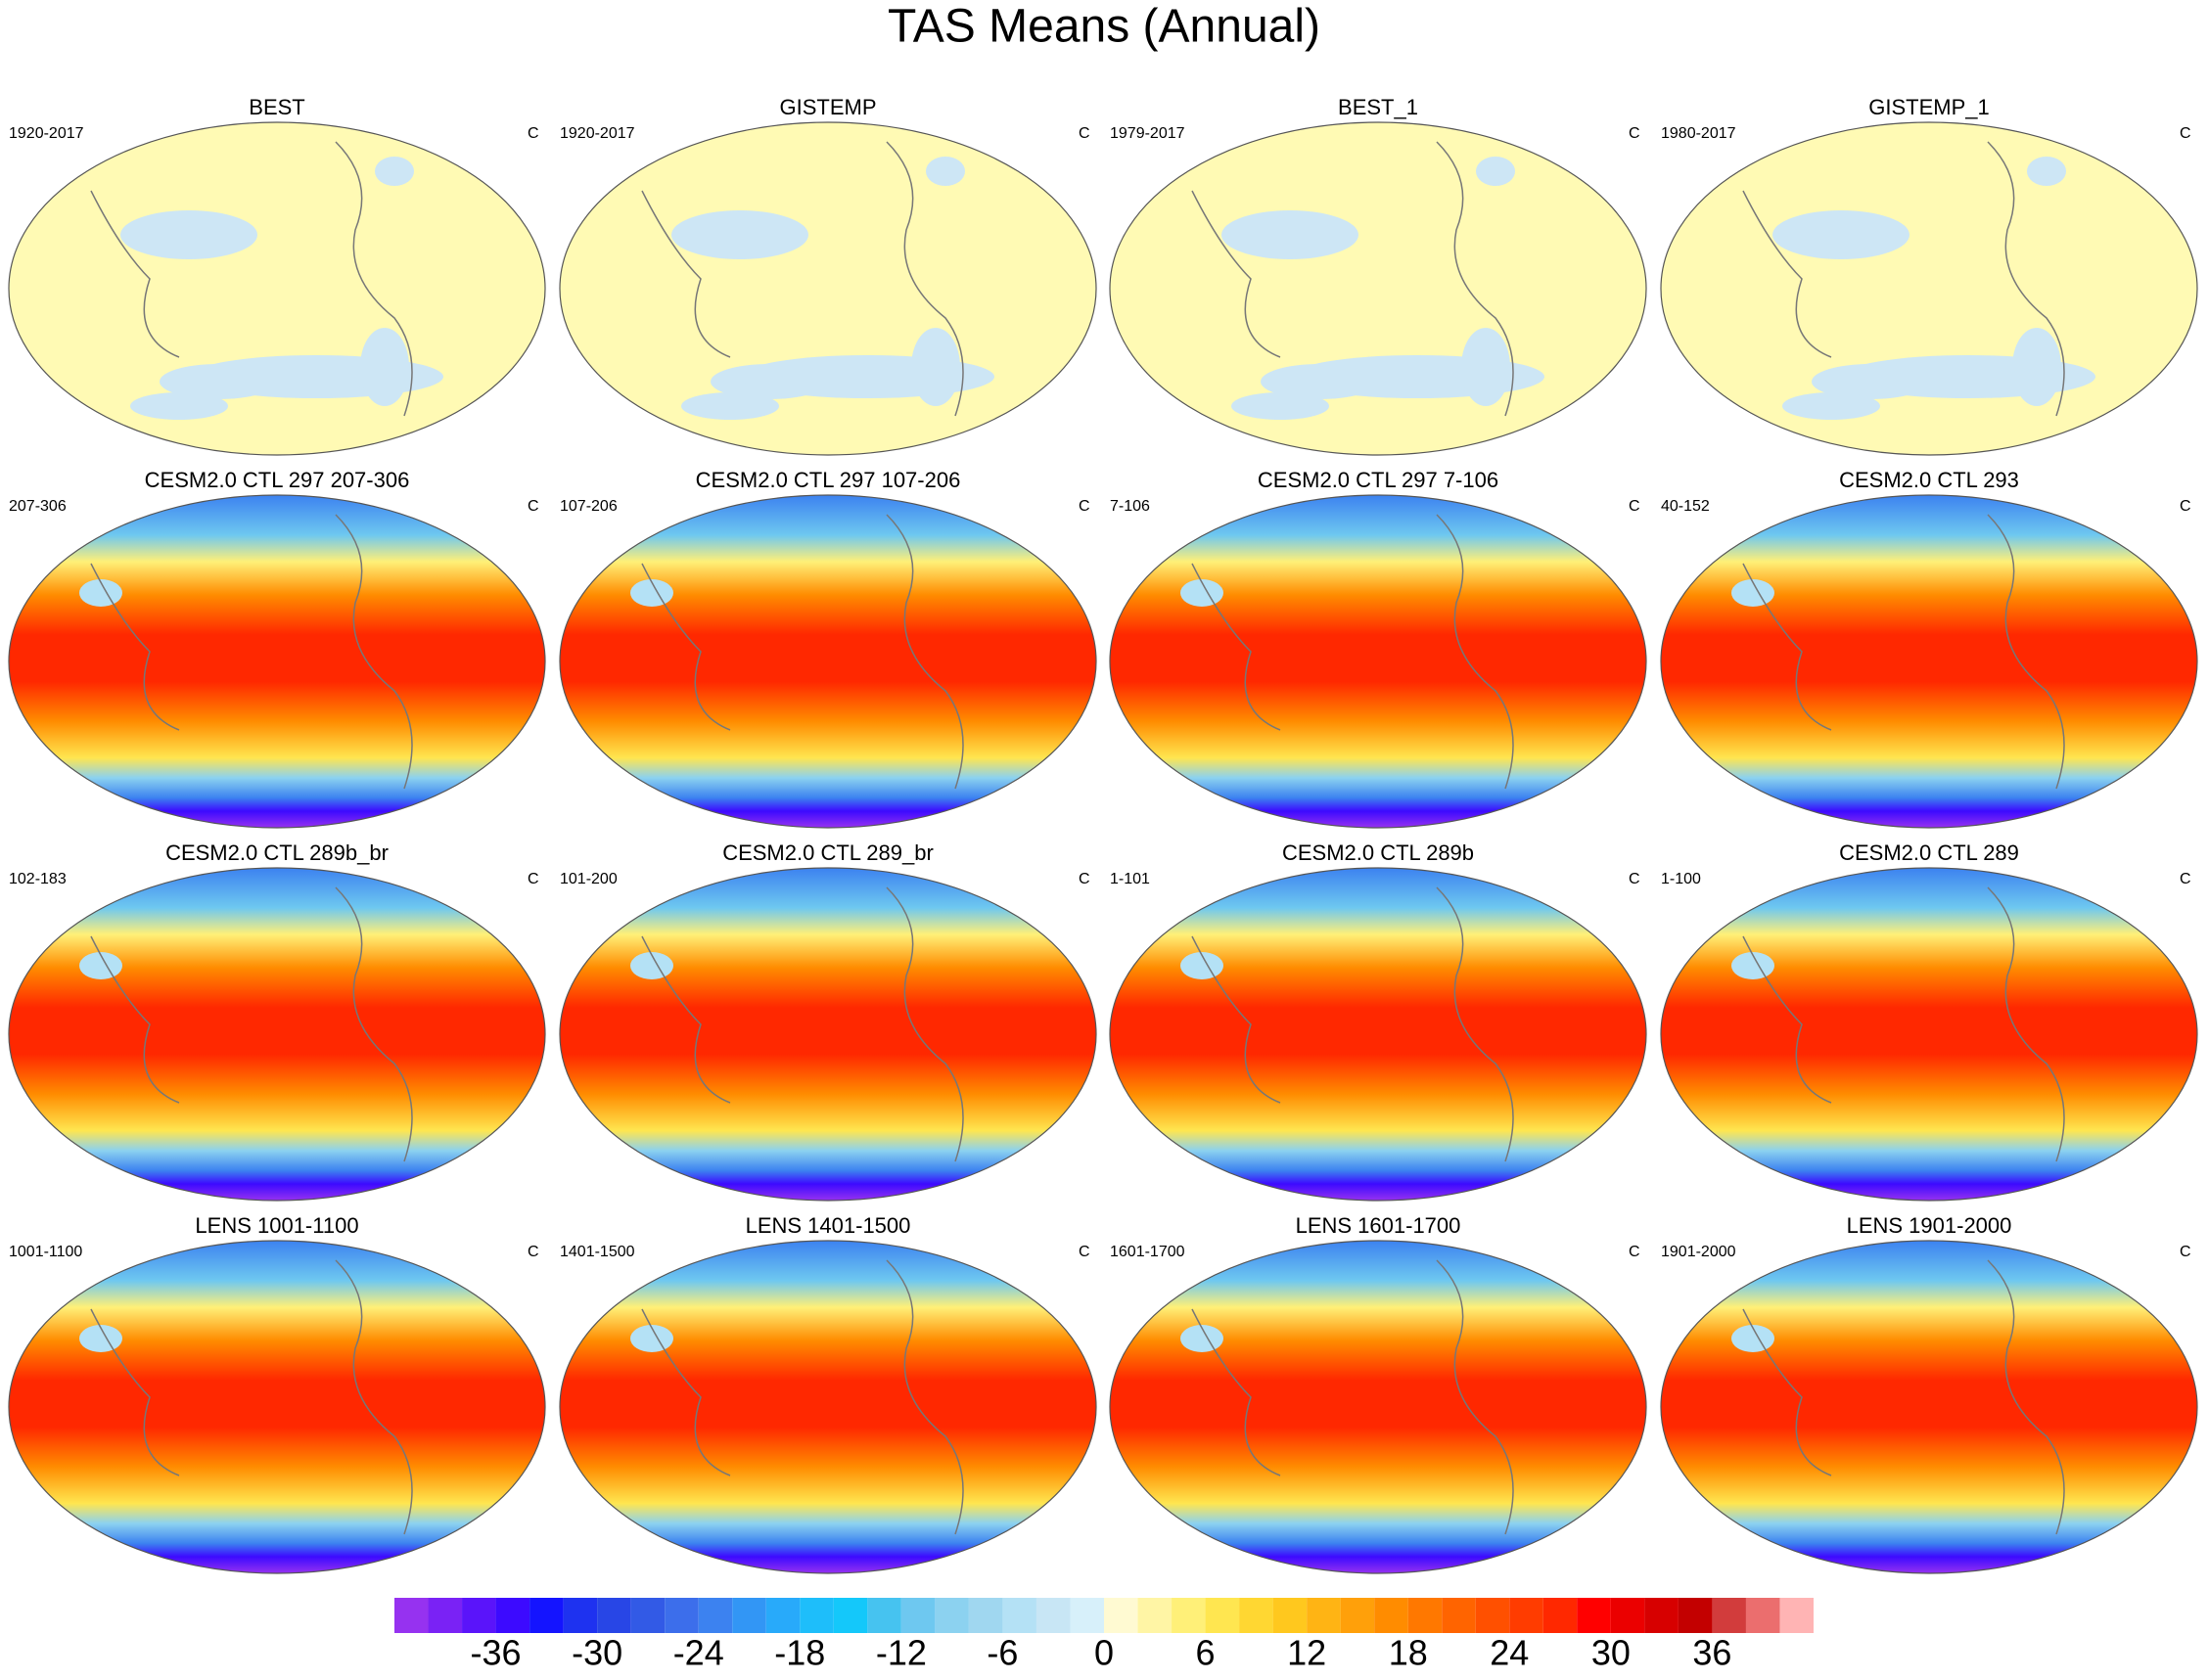  What do you see at coordinates (1929, 852) in the screenshot?
I see `panel-title: CESM2.0 CTL 289` at bounding box center [1929, 852].